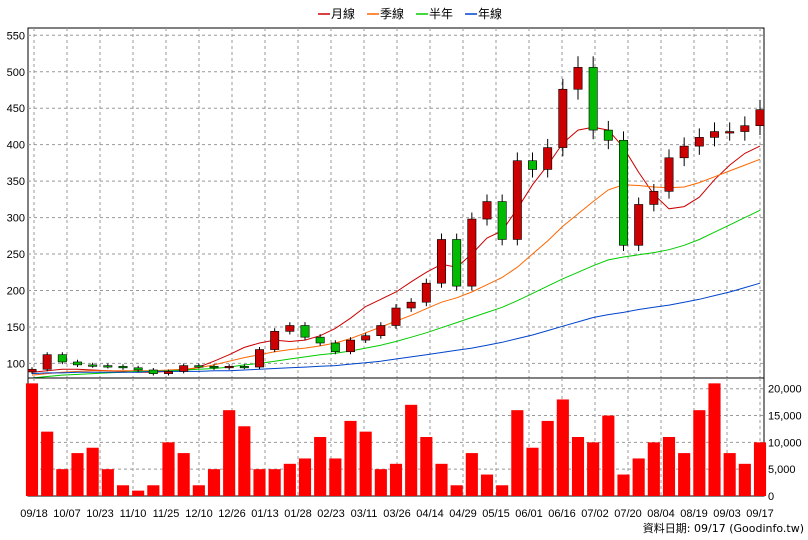 The width and height of the screenshot is (808, 540). What do you see at coordinates (364, 514) in the screenshot?
I see `date-tick-label: 03/11` at bounding box center [364, 514].